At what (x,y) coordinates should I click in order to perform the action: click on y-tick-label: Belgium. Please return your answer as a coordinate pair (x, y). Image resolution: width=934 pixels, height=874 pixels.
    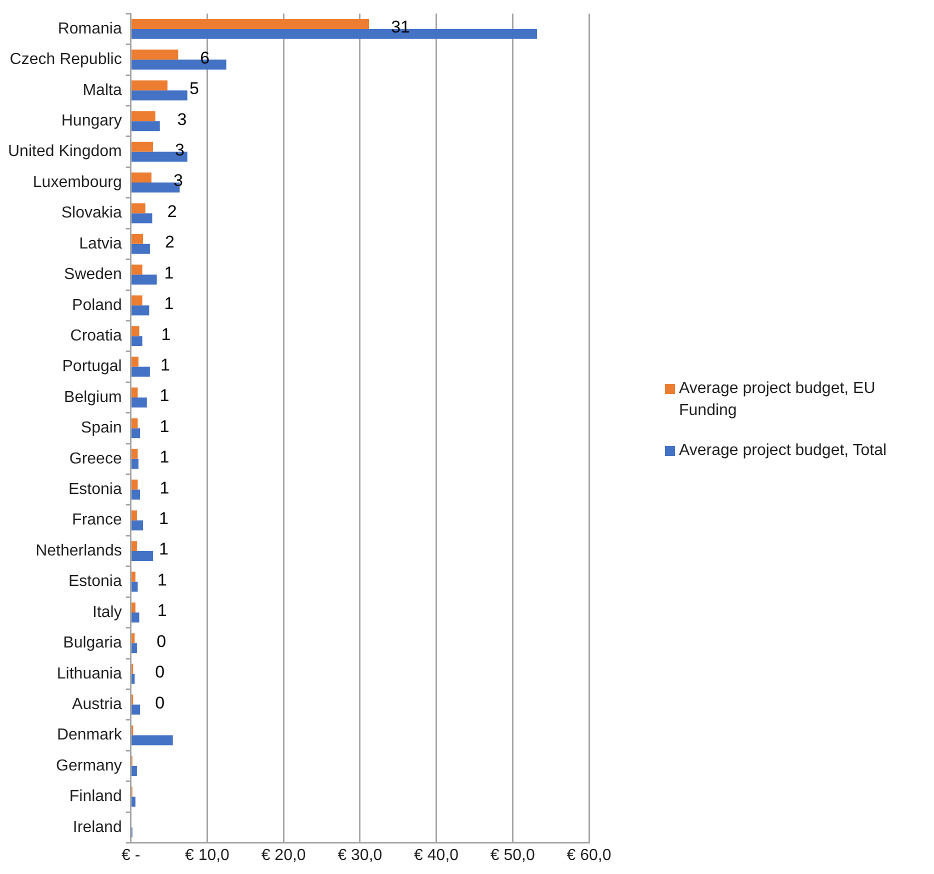
    Looking at the image, I should click on (93, 397).